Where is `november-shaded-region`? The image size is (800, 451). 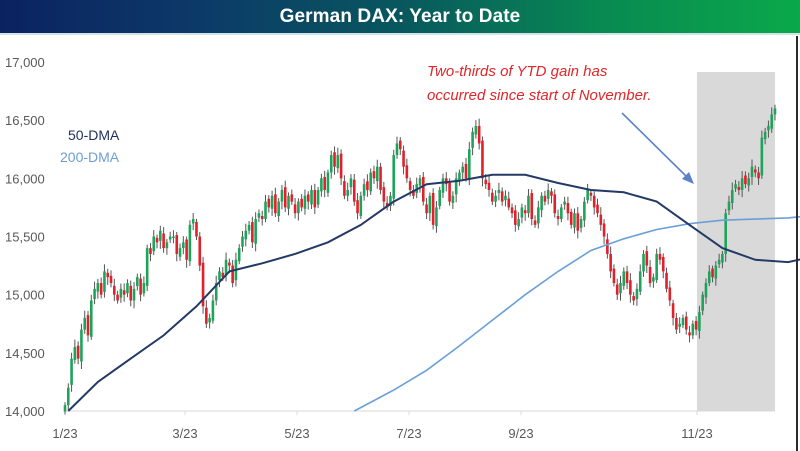 november-shaded-region is located at coordinates (736, 241).